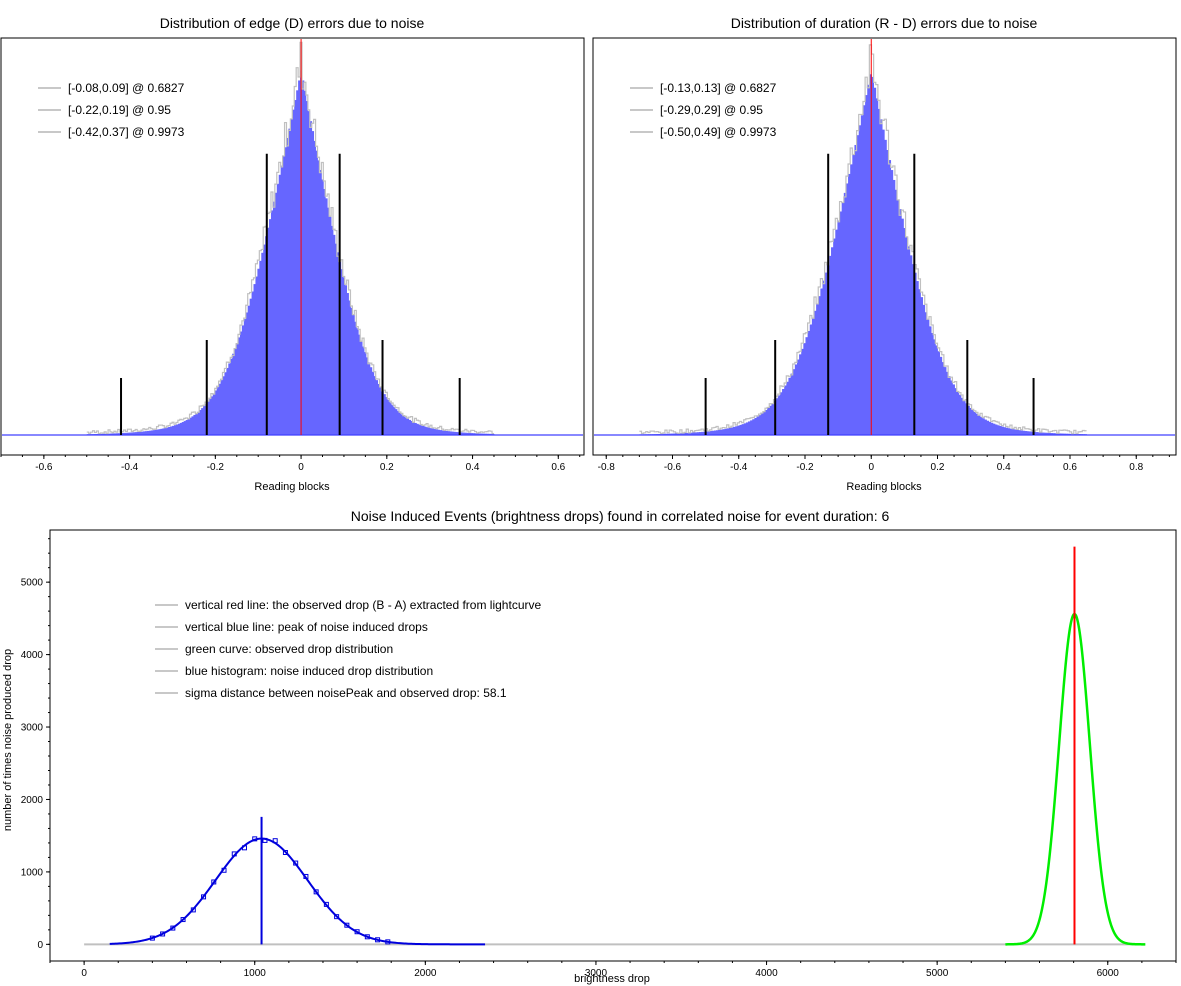 This screenshot has height=986, width=1181. What do you see at coordinates (937, 973) in the screenshot?
I see `x-tick-label: 5000` at bounding box center [937, 973].